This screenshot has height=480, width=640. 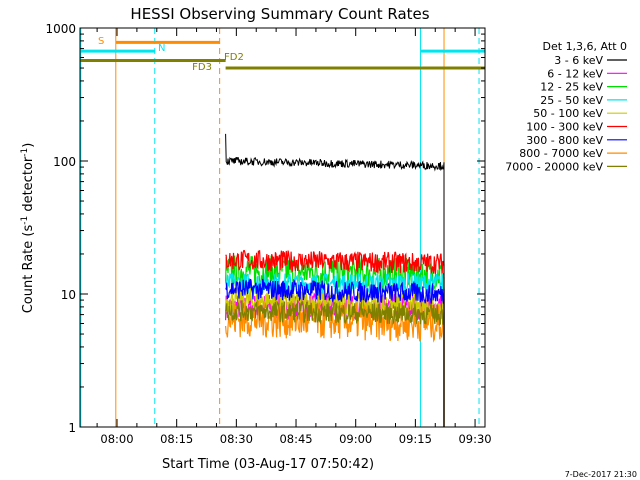 What do you see at coordinates (571, 87) in the screenshot?
I see `legend-label-2: 12 - 25 keV` at bounding box center [571, 87].